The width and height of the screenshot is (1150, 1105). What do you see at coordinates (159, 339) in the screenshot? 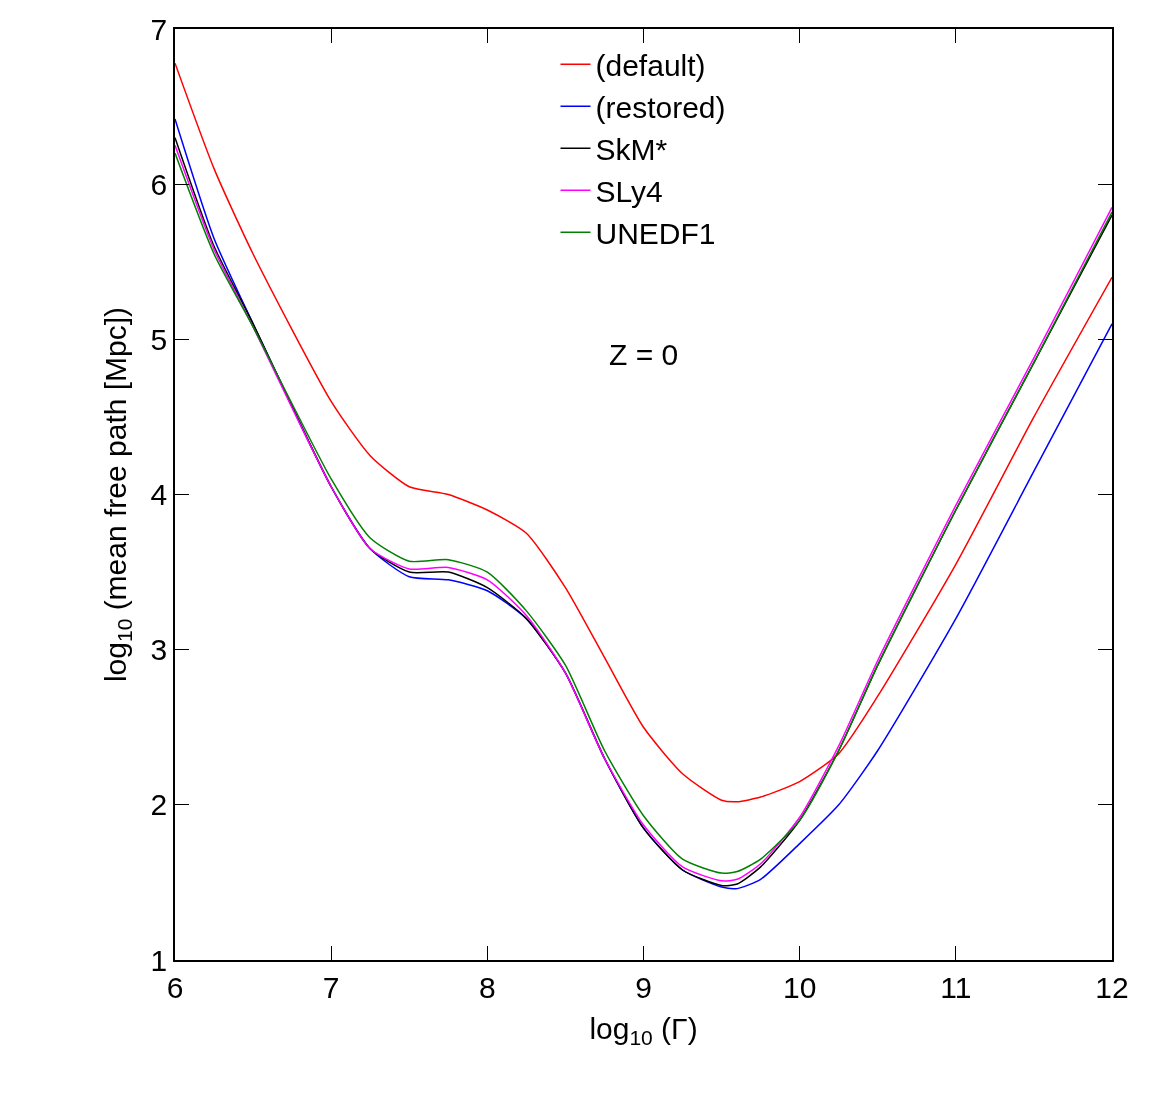
I see `y-tick-label: 5` at bounding box center [159, 339].